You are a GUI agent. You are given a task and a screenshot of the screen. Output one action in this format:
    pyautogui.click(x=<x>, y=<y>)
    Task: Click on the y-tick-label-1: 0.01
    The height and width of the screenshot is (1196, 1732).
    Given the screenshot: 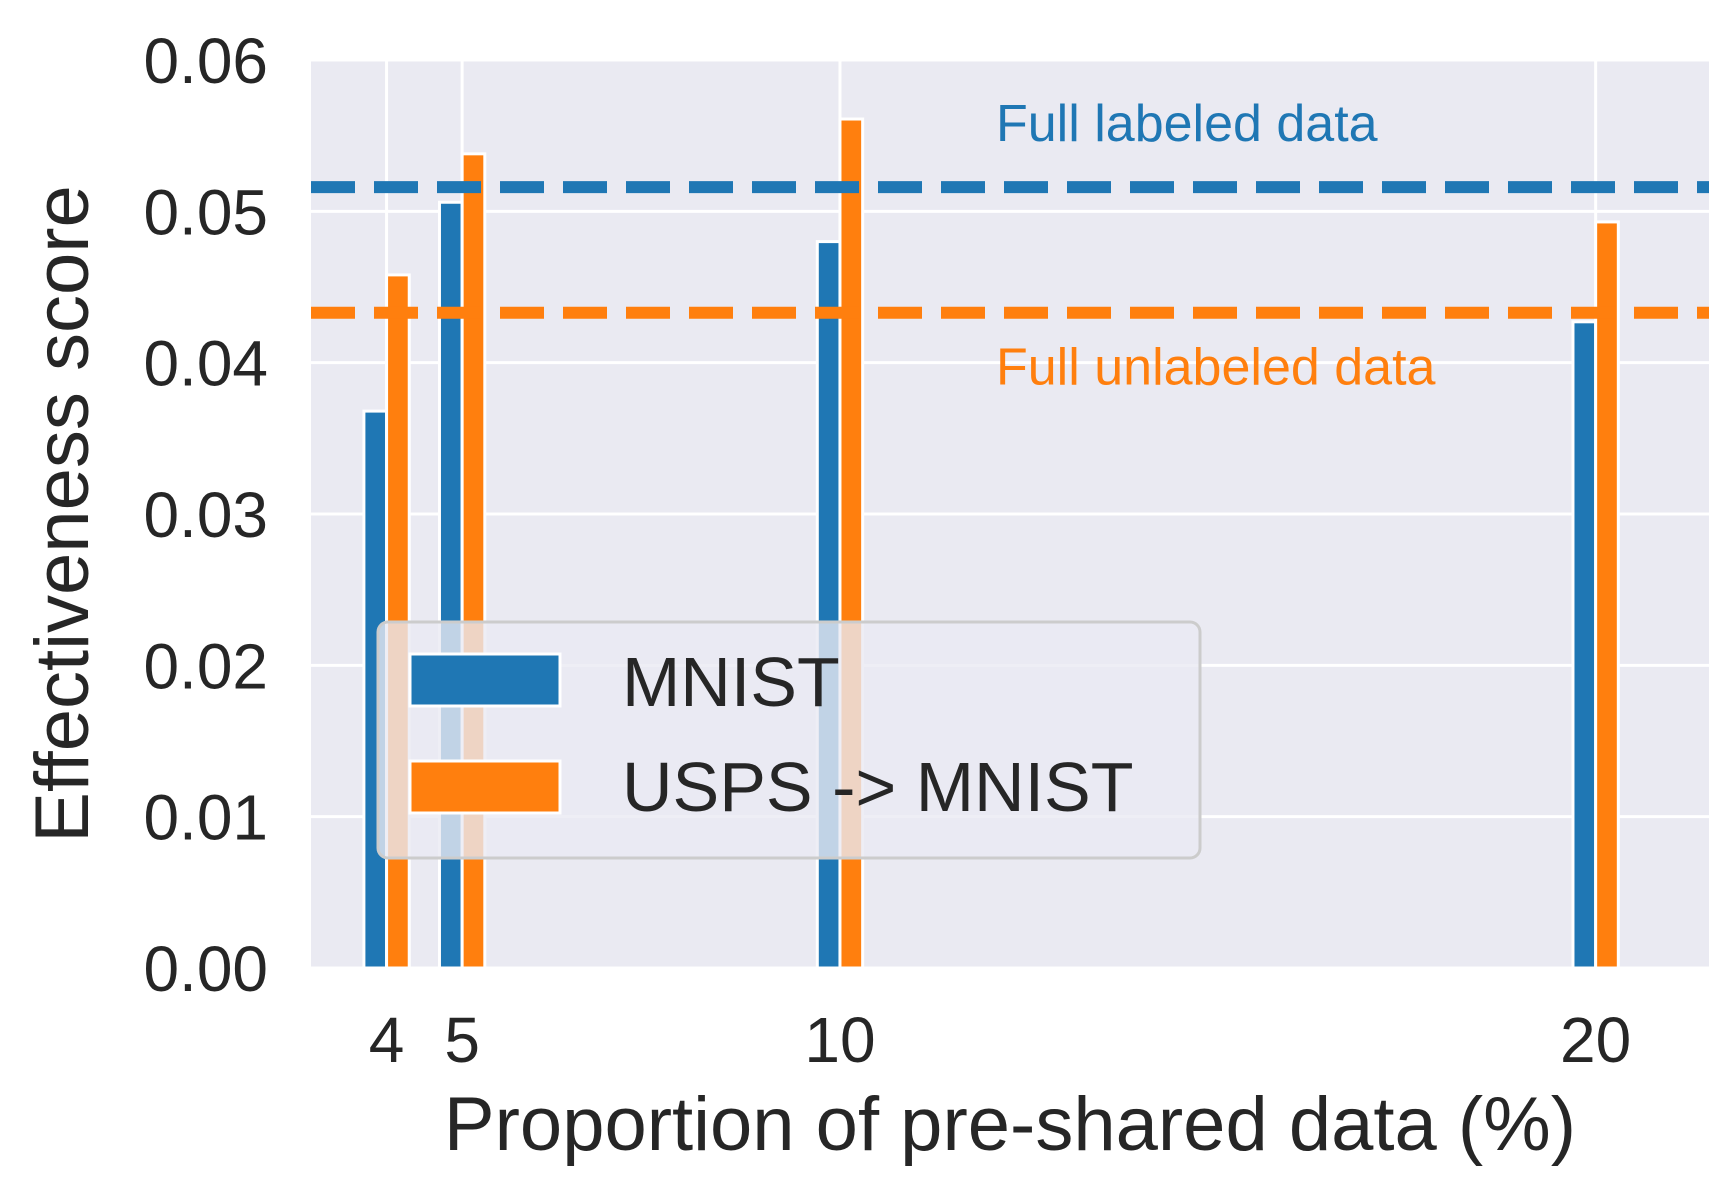 What is the action you would take?
    pyautogui.click(x=205, y=818)
    